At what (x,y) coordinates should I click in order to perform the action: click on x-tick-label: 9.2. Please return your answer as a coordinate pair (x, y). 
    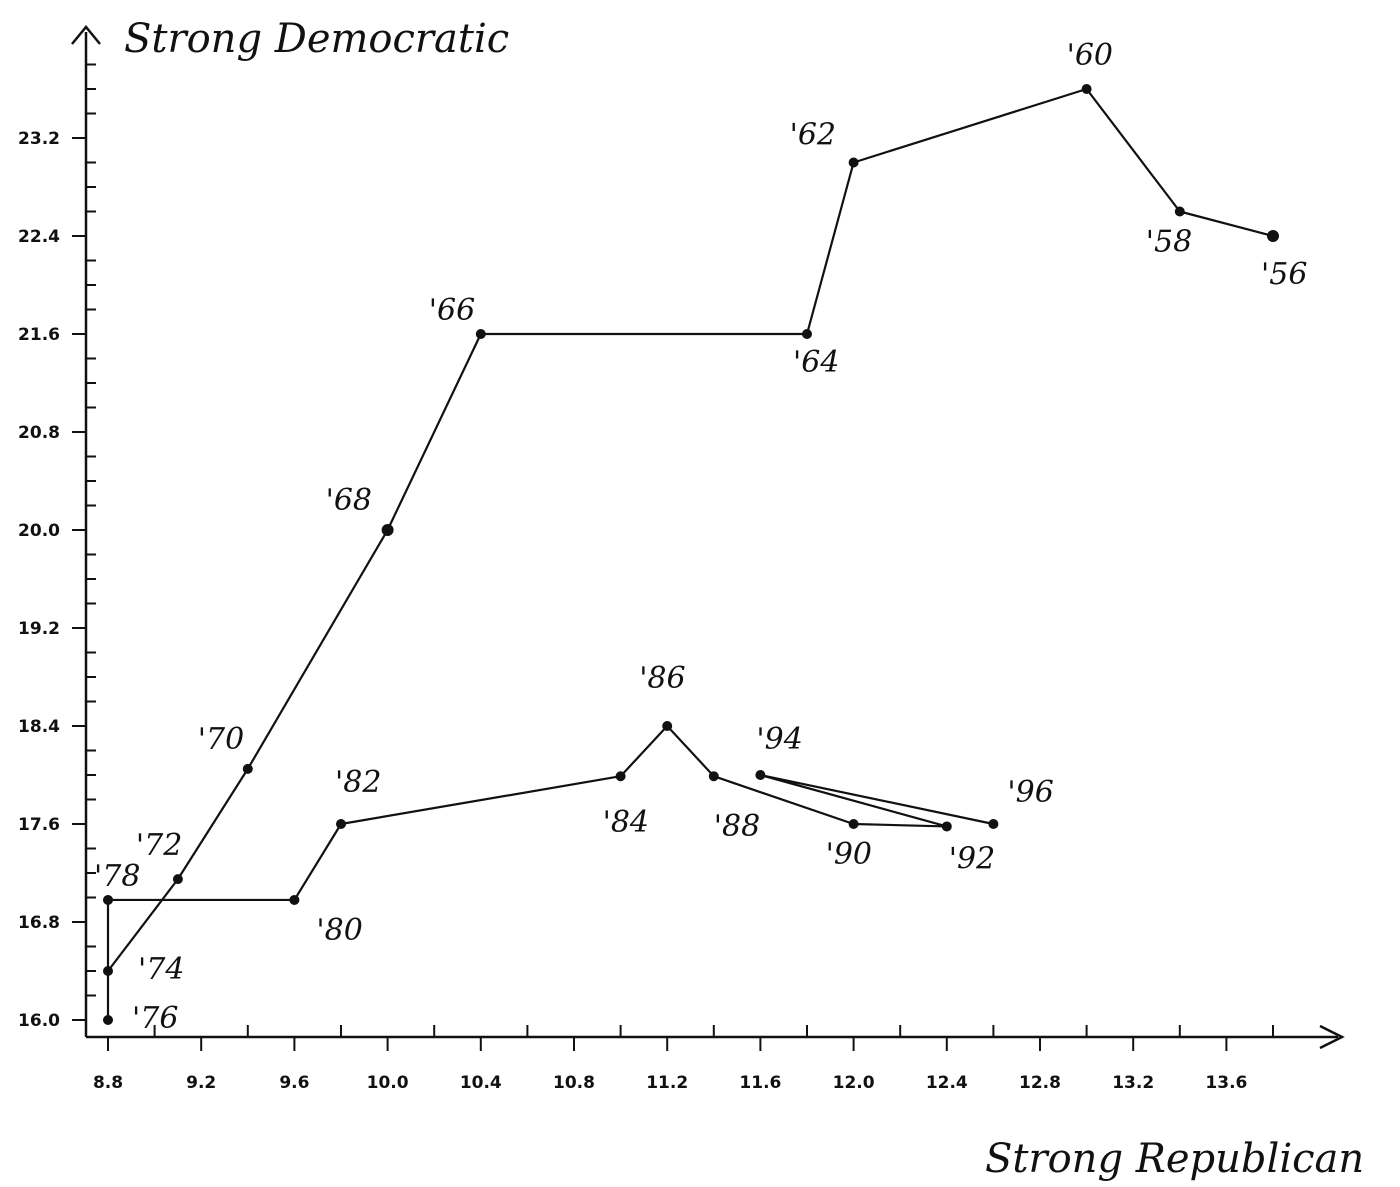
    Looking at the image, I should click on (201, 1083).